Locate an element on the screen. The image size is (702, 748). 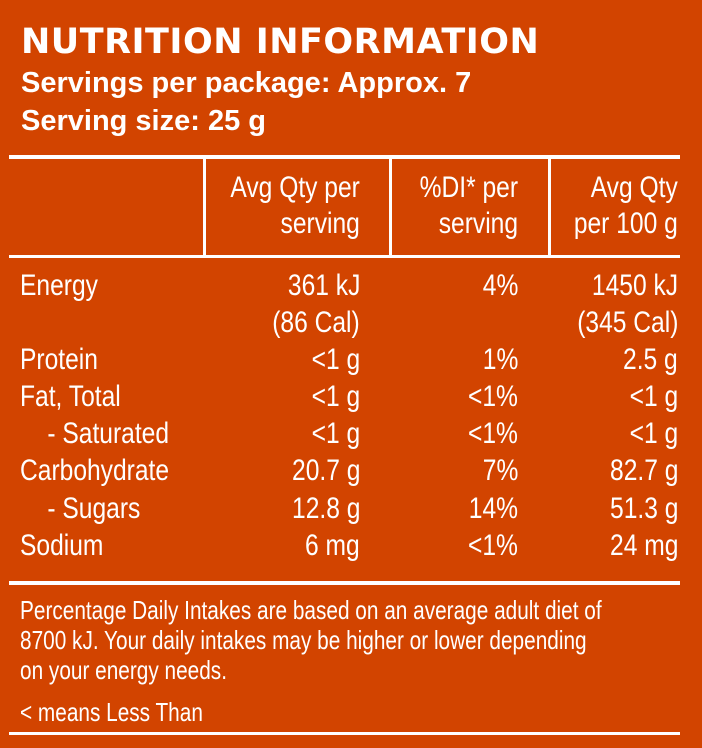
sugars-per-100g: 51.3 g is located at coordinates (643, 508).